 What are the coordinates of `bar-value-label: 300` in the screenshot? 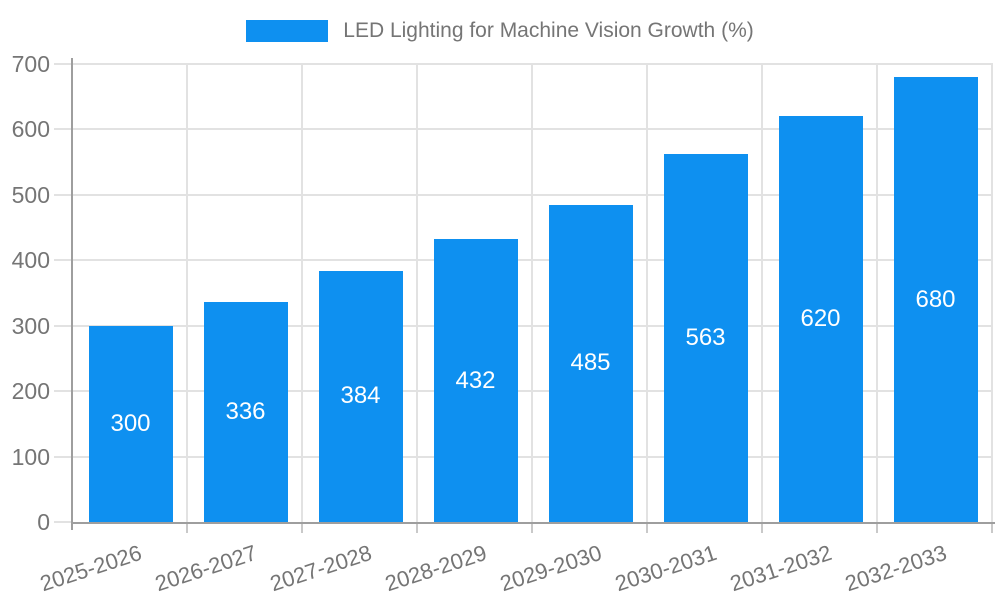 It's located at (130, 423).